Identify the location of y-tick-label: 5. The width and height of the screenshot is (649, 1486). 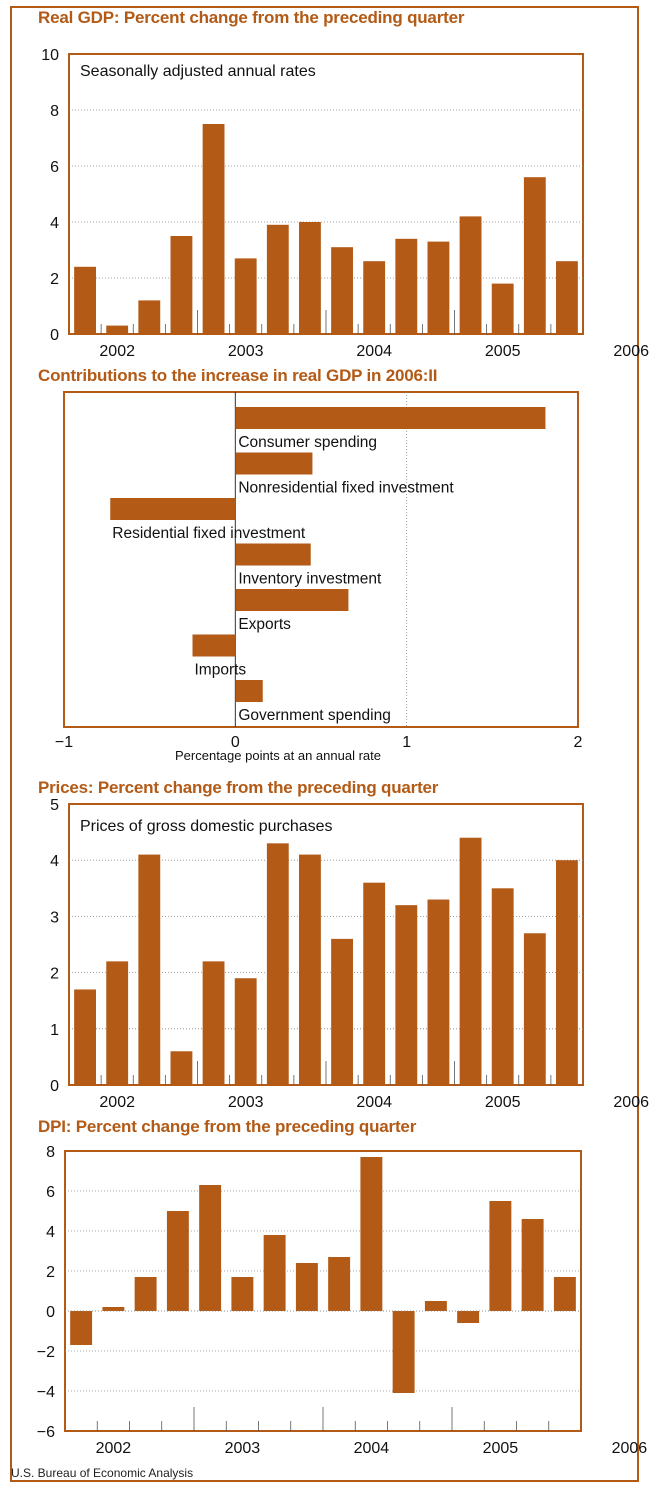
(54, 805).